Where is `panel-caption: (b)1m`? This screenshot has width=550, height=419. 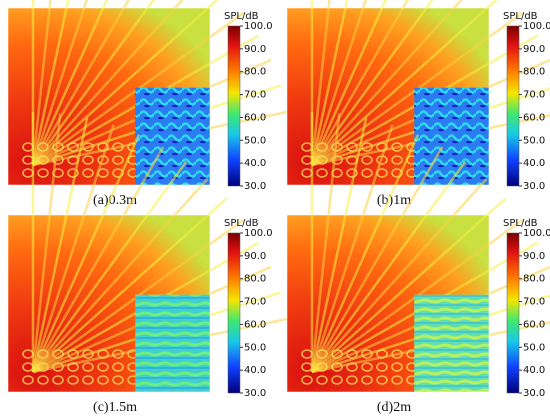
panel-caption: (b)1m is located at coordinates (394, 200).